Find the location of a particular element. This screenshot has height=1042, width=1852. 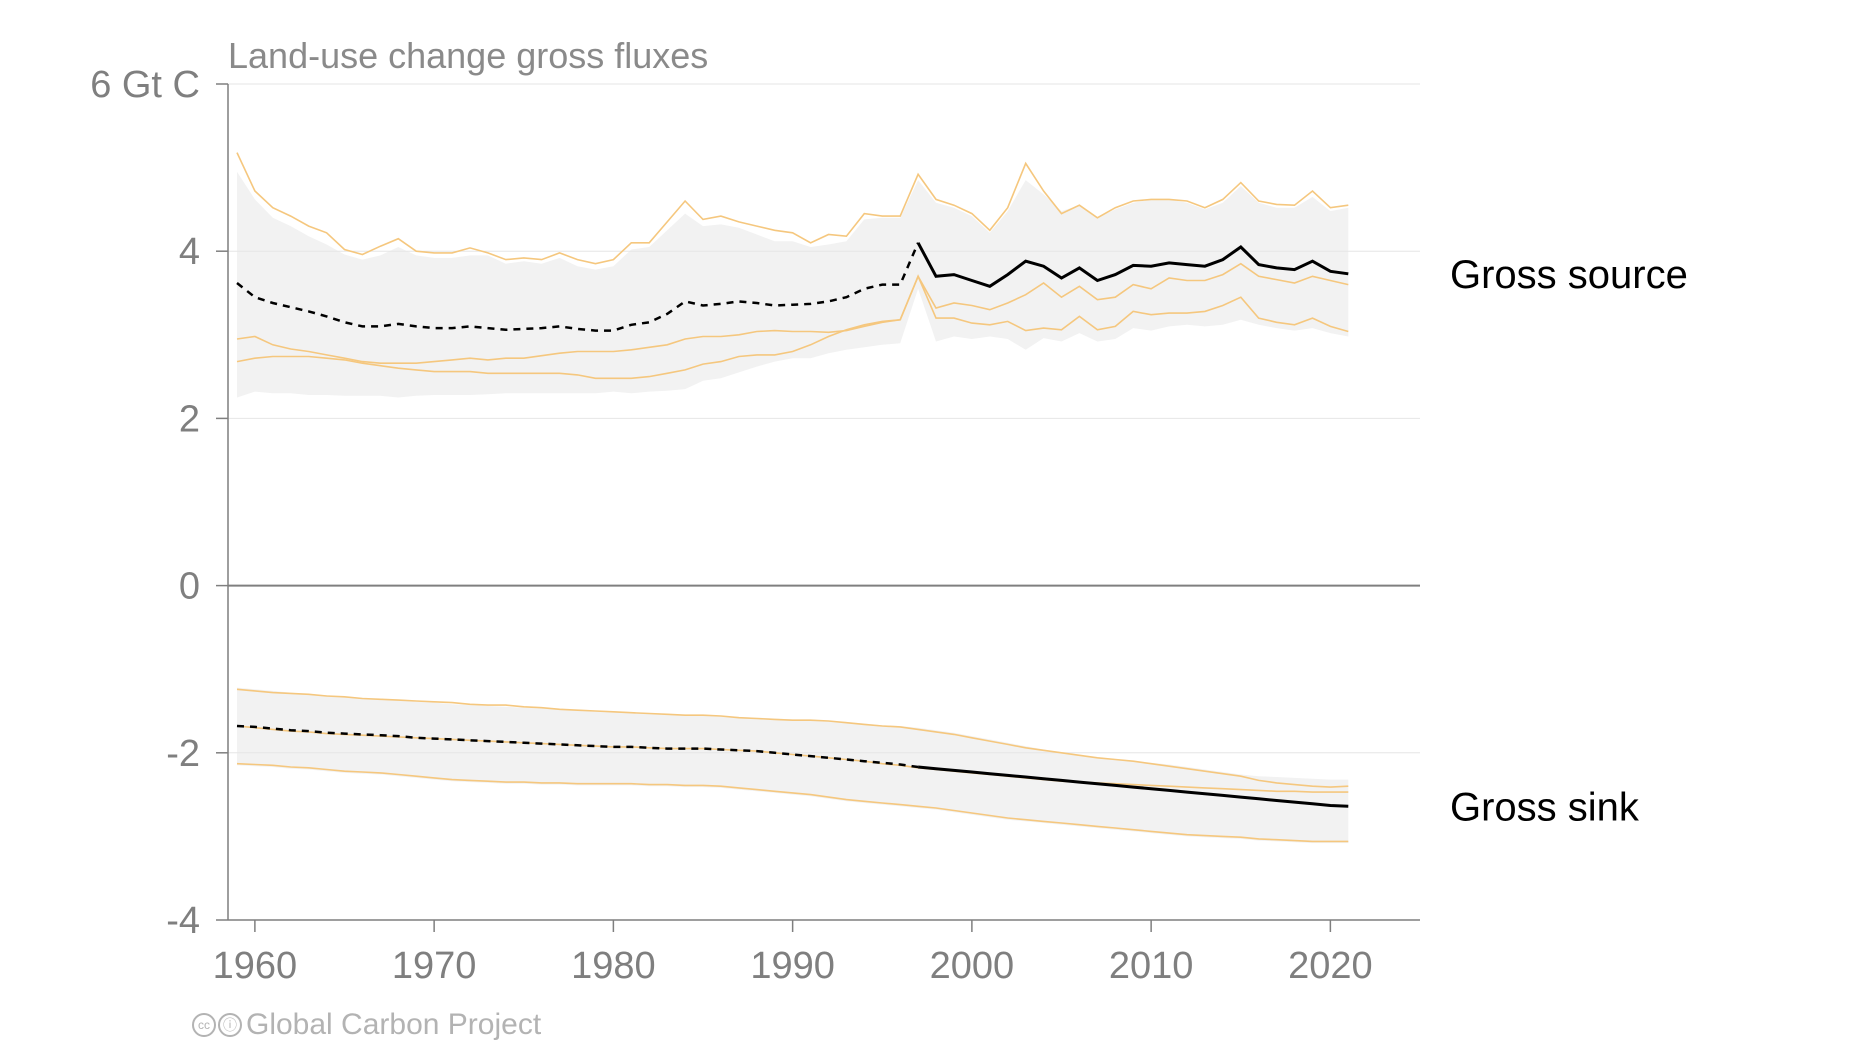

series-label: Gross source is located at coordinates (1569, 275).